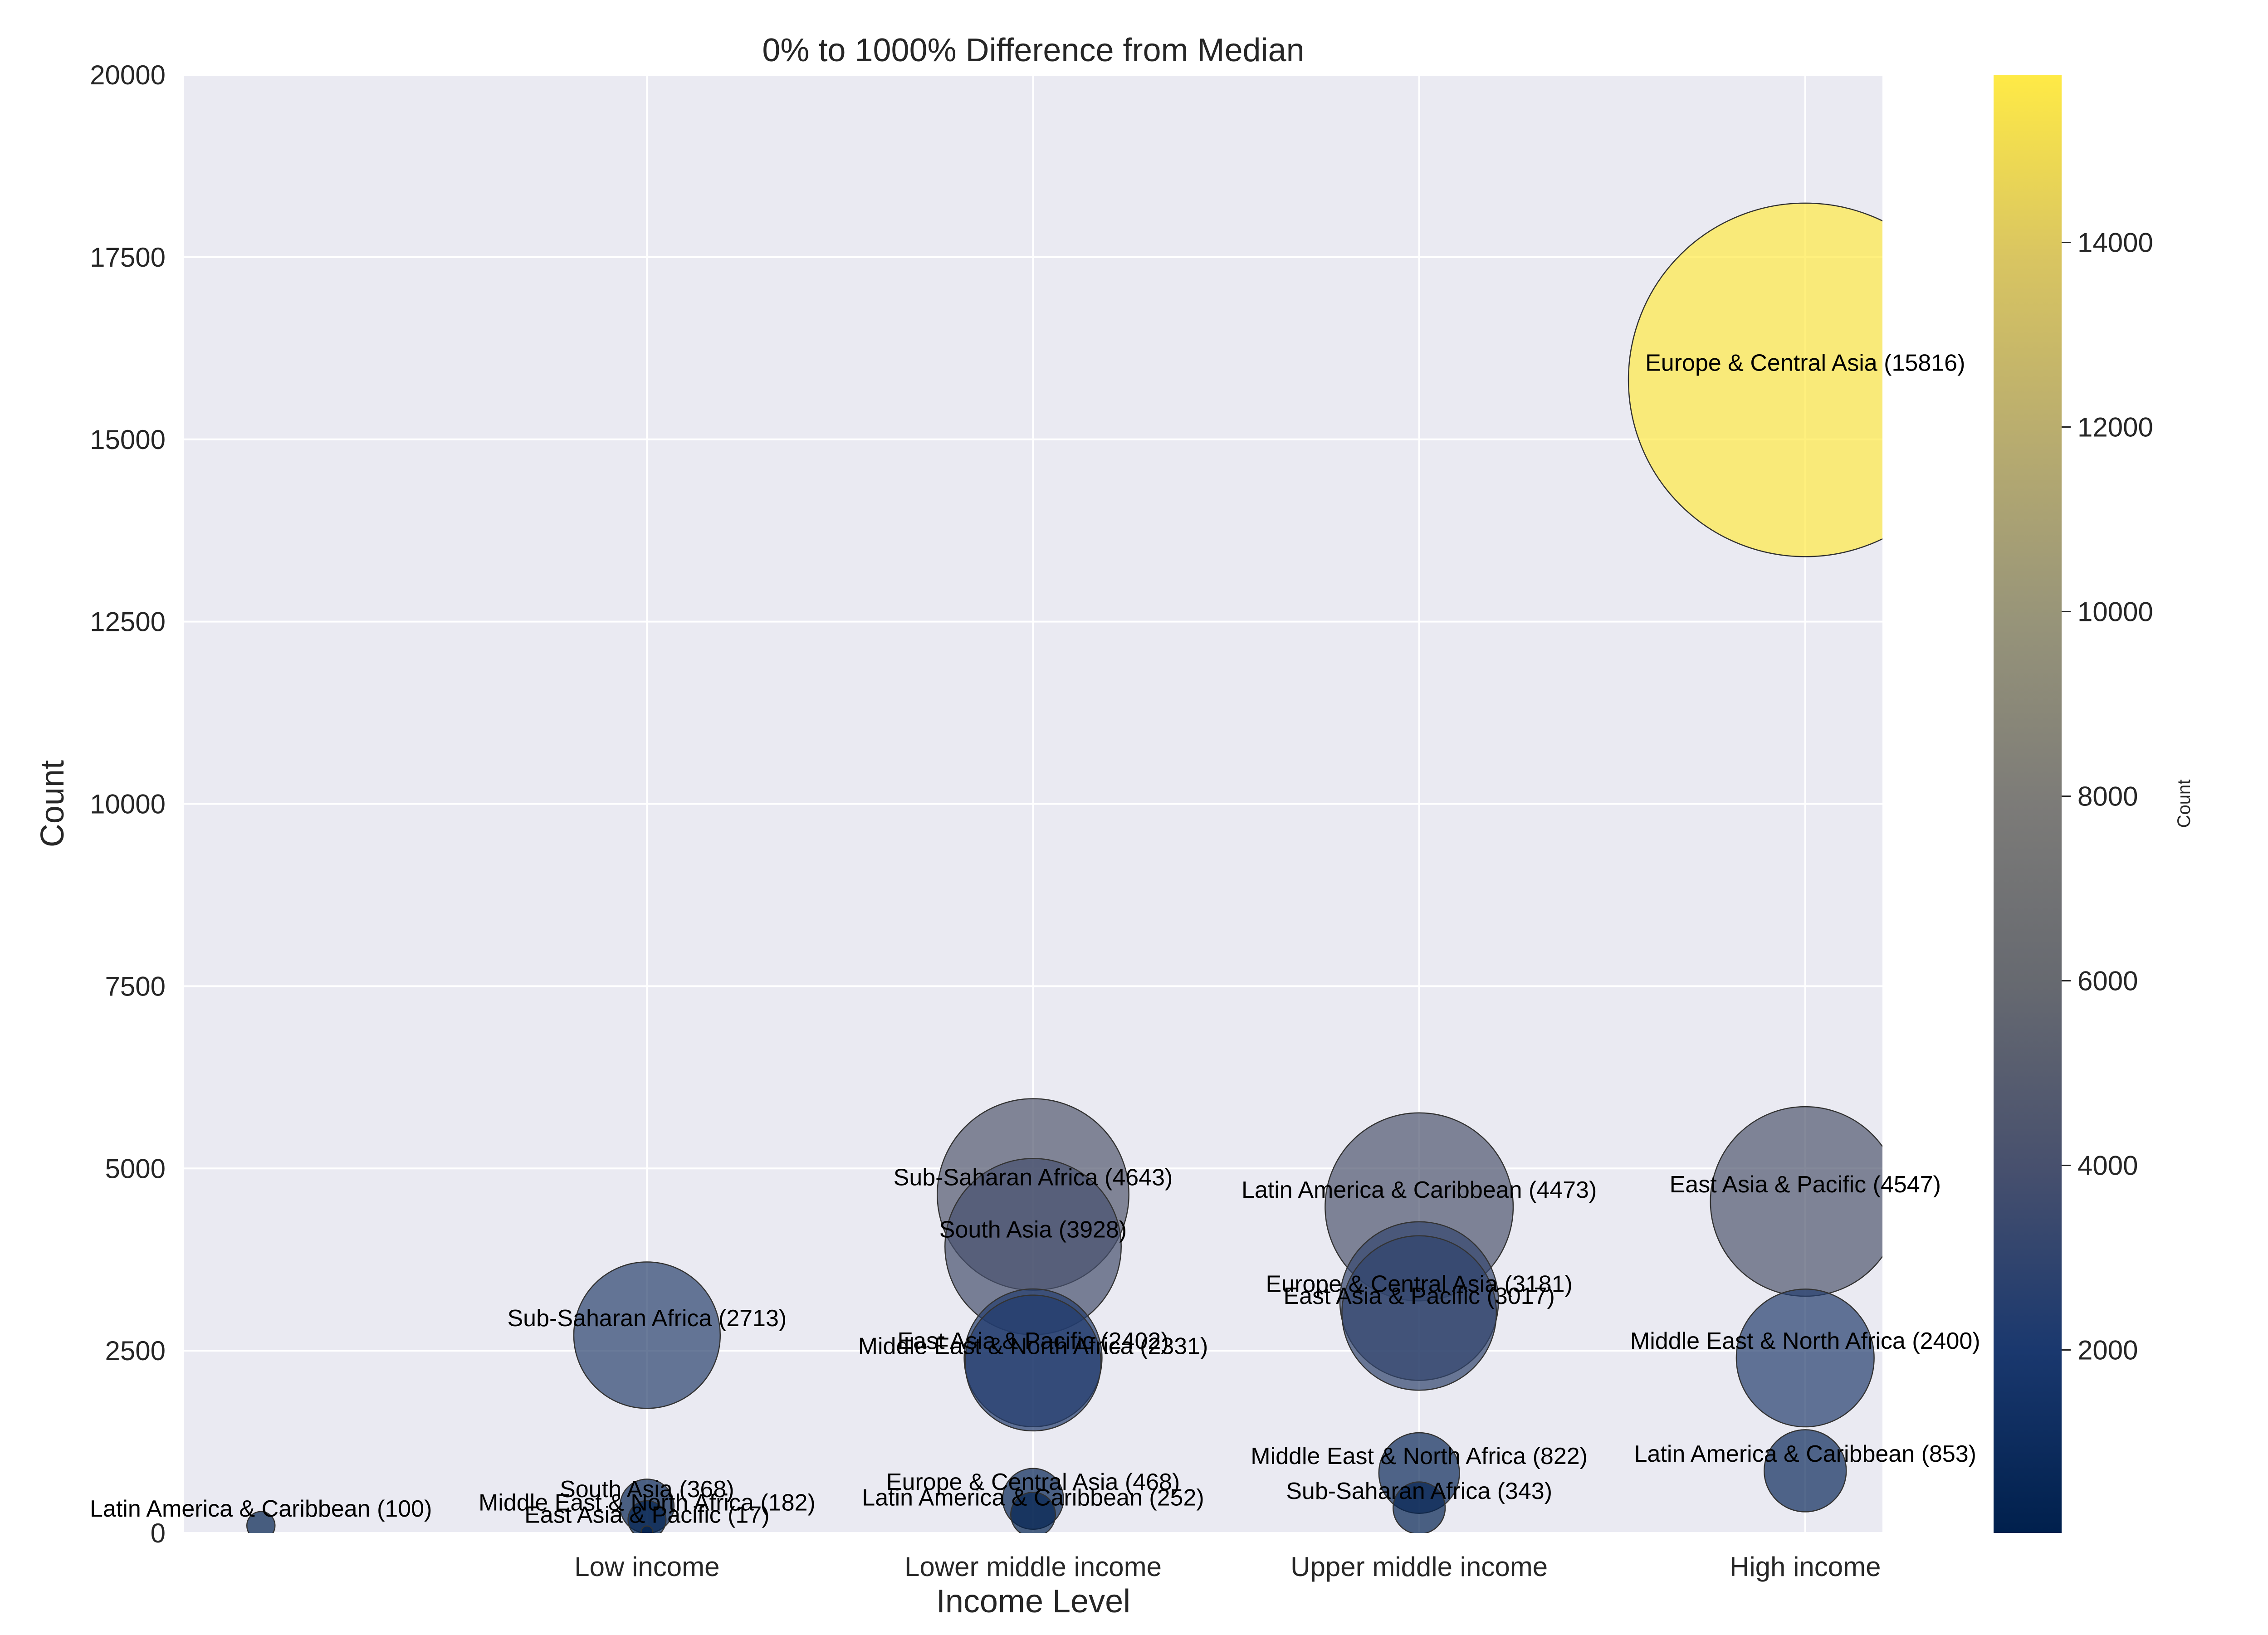  Describe the element at coordinates (52, 804) in the screenshot. I see `y-axis-title: Count` at that location.